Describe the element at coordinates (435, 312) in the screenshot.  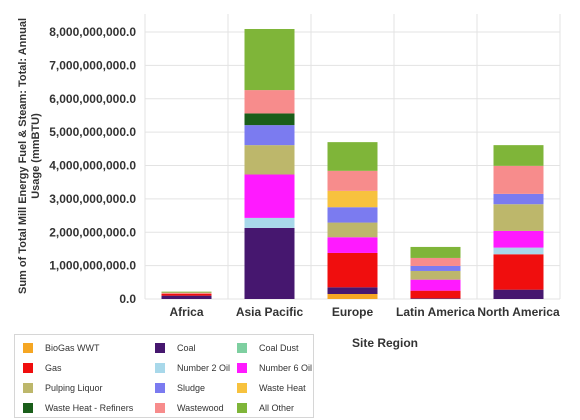
I see `x-tick-label: Latin America` at that location.